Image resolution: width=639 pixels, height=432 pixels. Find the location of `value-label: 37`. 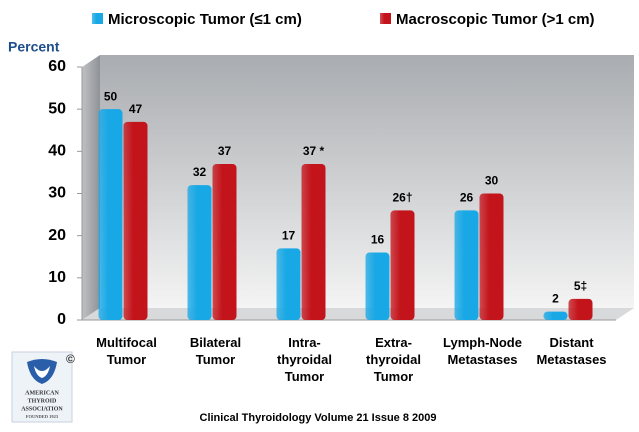

value-label: 37 is located at coordinates (225, 151).